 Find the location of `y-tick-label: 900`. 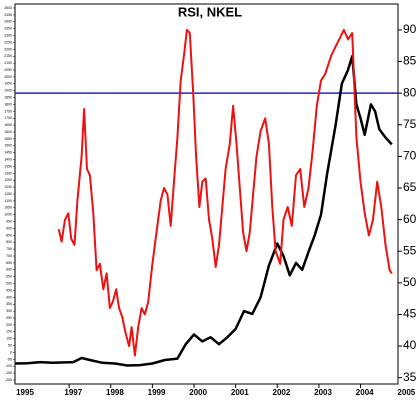

y-tick-label: 900 is located at coordinates (9, 228).